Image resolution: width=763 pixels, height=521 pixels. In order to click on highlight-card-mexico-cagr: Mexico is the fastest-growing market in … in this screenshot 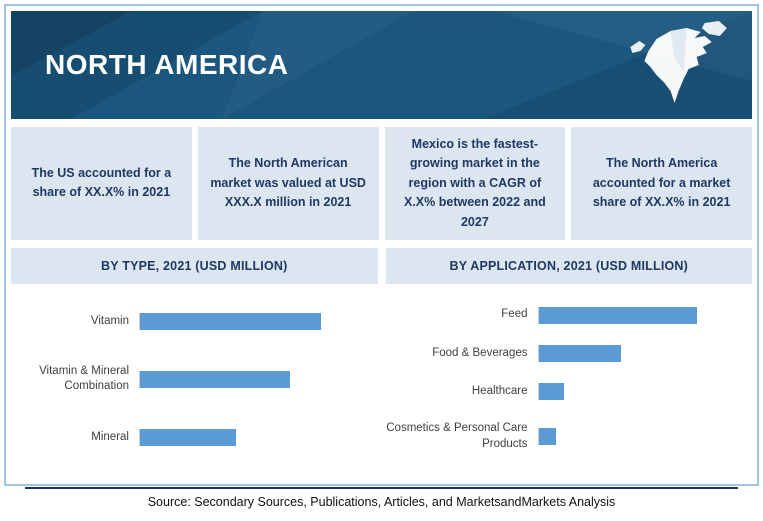, I will do `click(475, 183)`.